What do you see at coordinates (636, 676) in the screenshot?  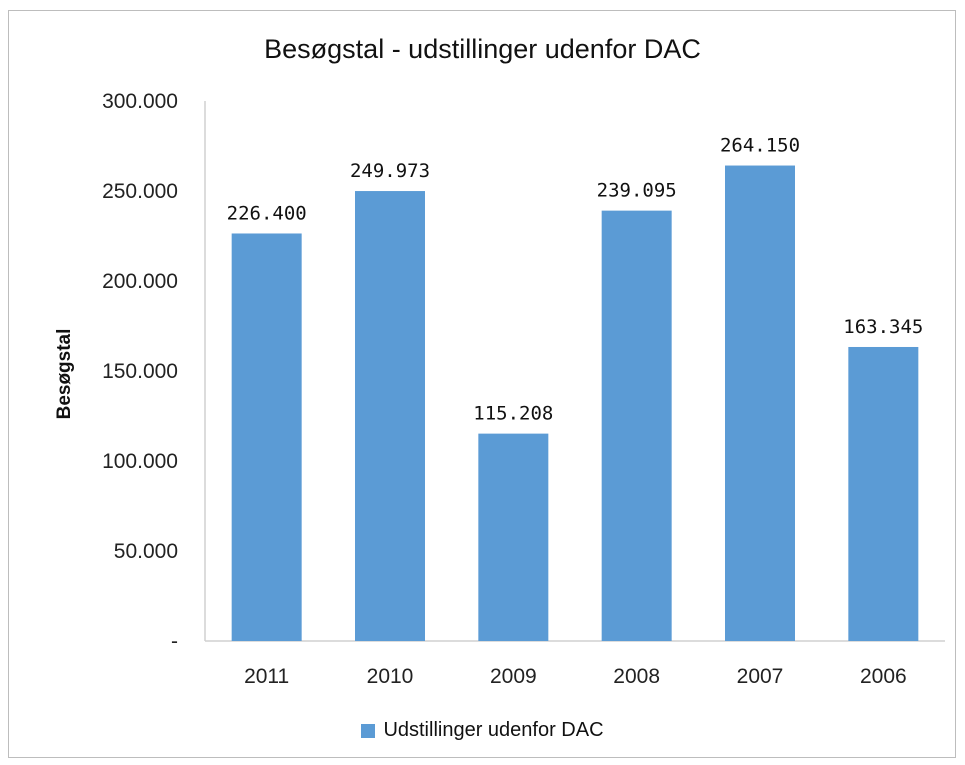 I see `x-tick-label: 2008` at bounding box center [636, 676].